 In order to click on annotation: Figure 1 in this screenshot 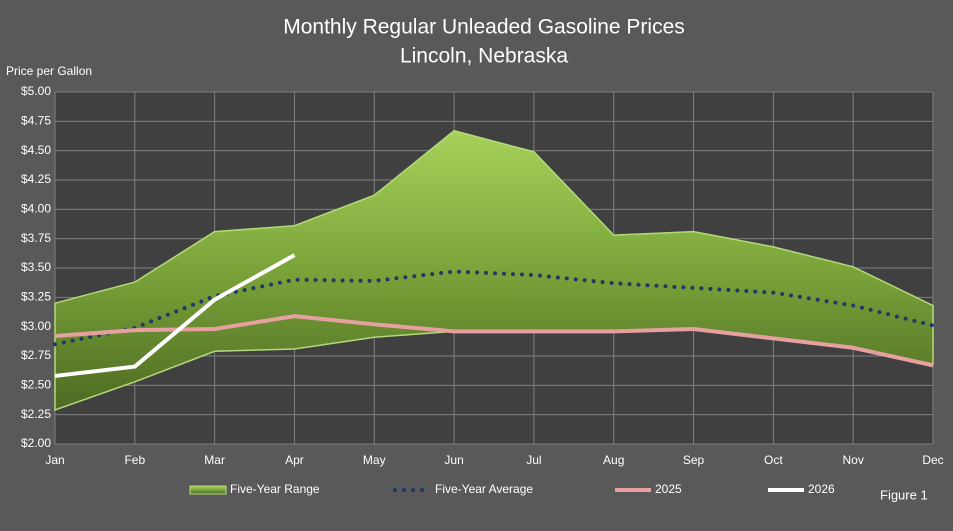, I will do `click(904, 494)`.